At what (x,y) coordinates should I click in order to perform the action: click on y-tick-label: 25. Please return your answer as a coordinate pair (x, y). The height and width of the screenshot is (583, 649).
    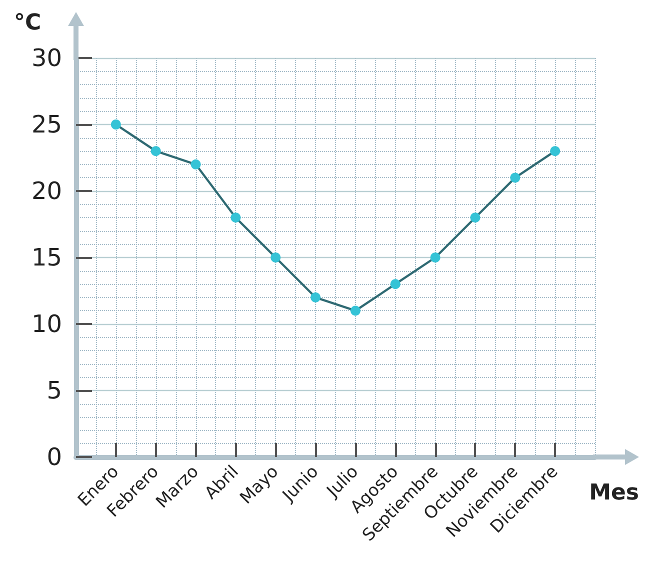
    Looking at the image, I should click on (46, 124).